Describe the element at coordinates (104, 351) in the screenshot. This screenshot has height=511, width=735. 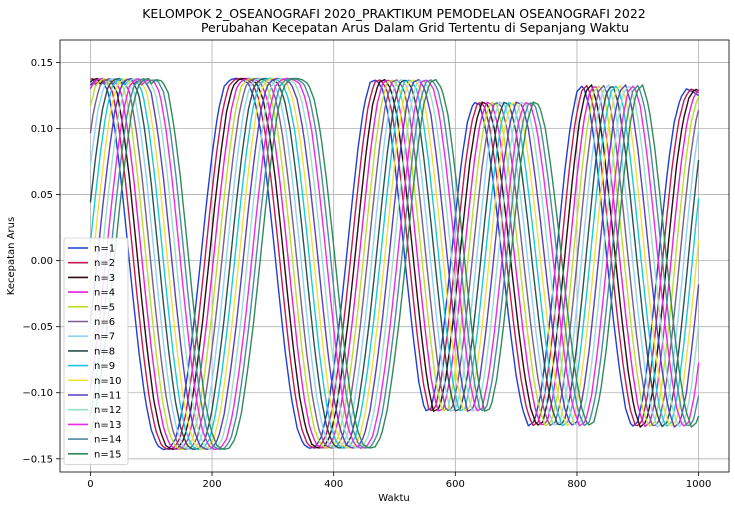
I see `legend-label-n=8: n=8` at that location.